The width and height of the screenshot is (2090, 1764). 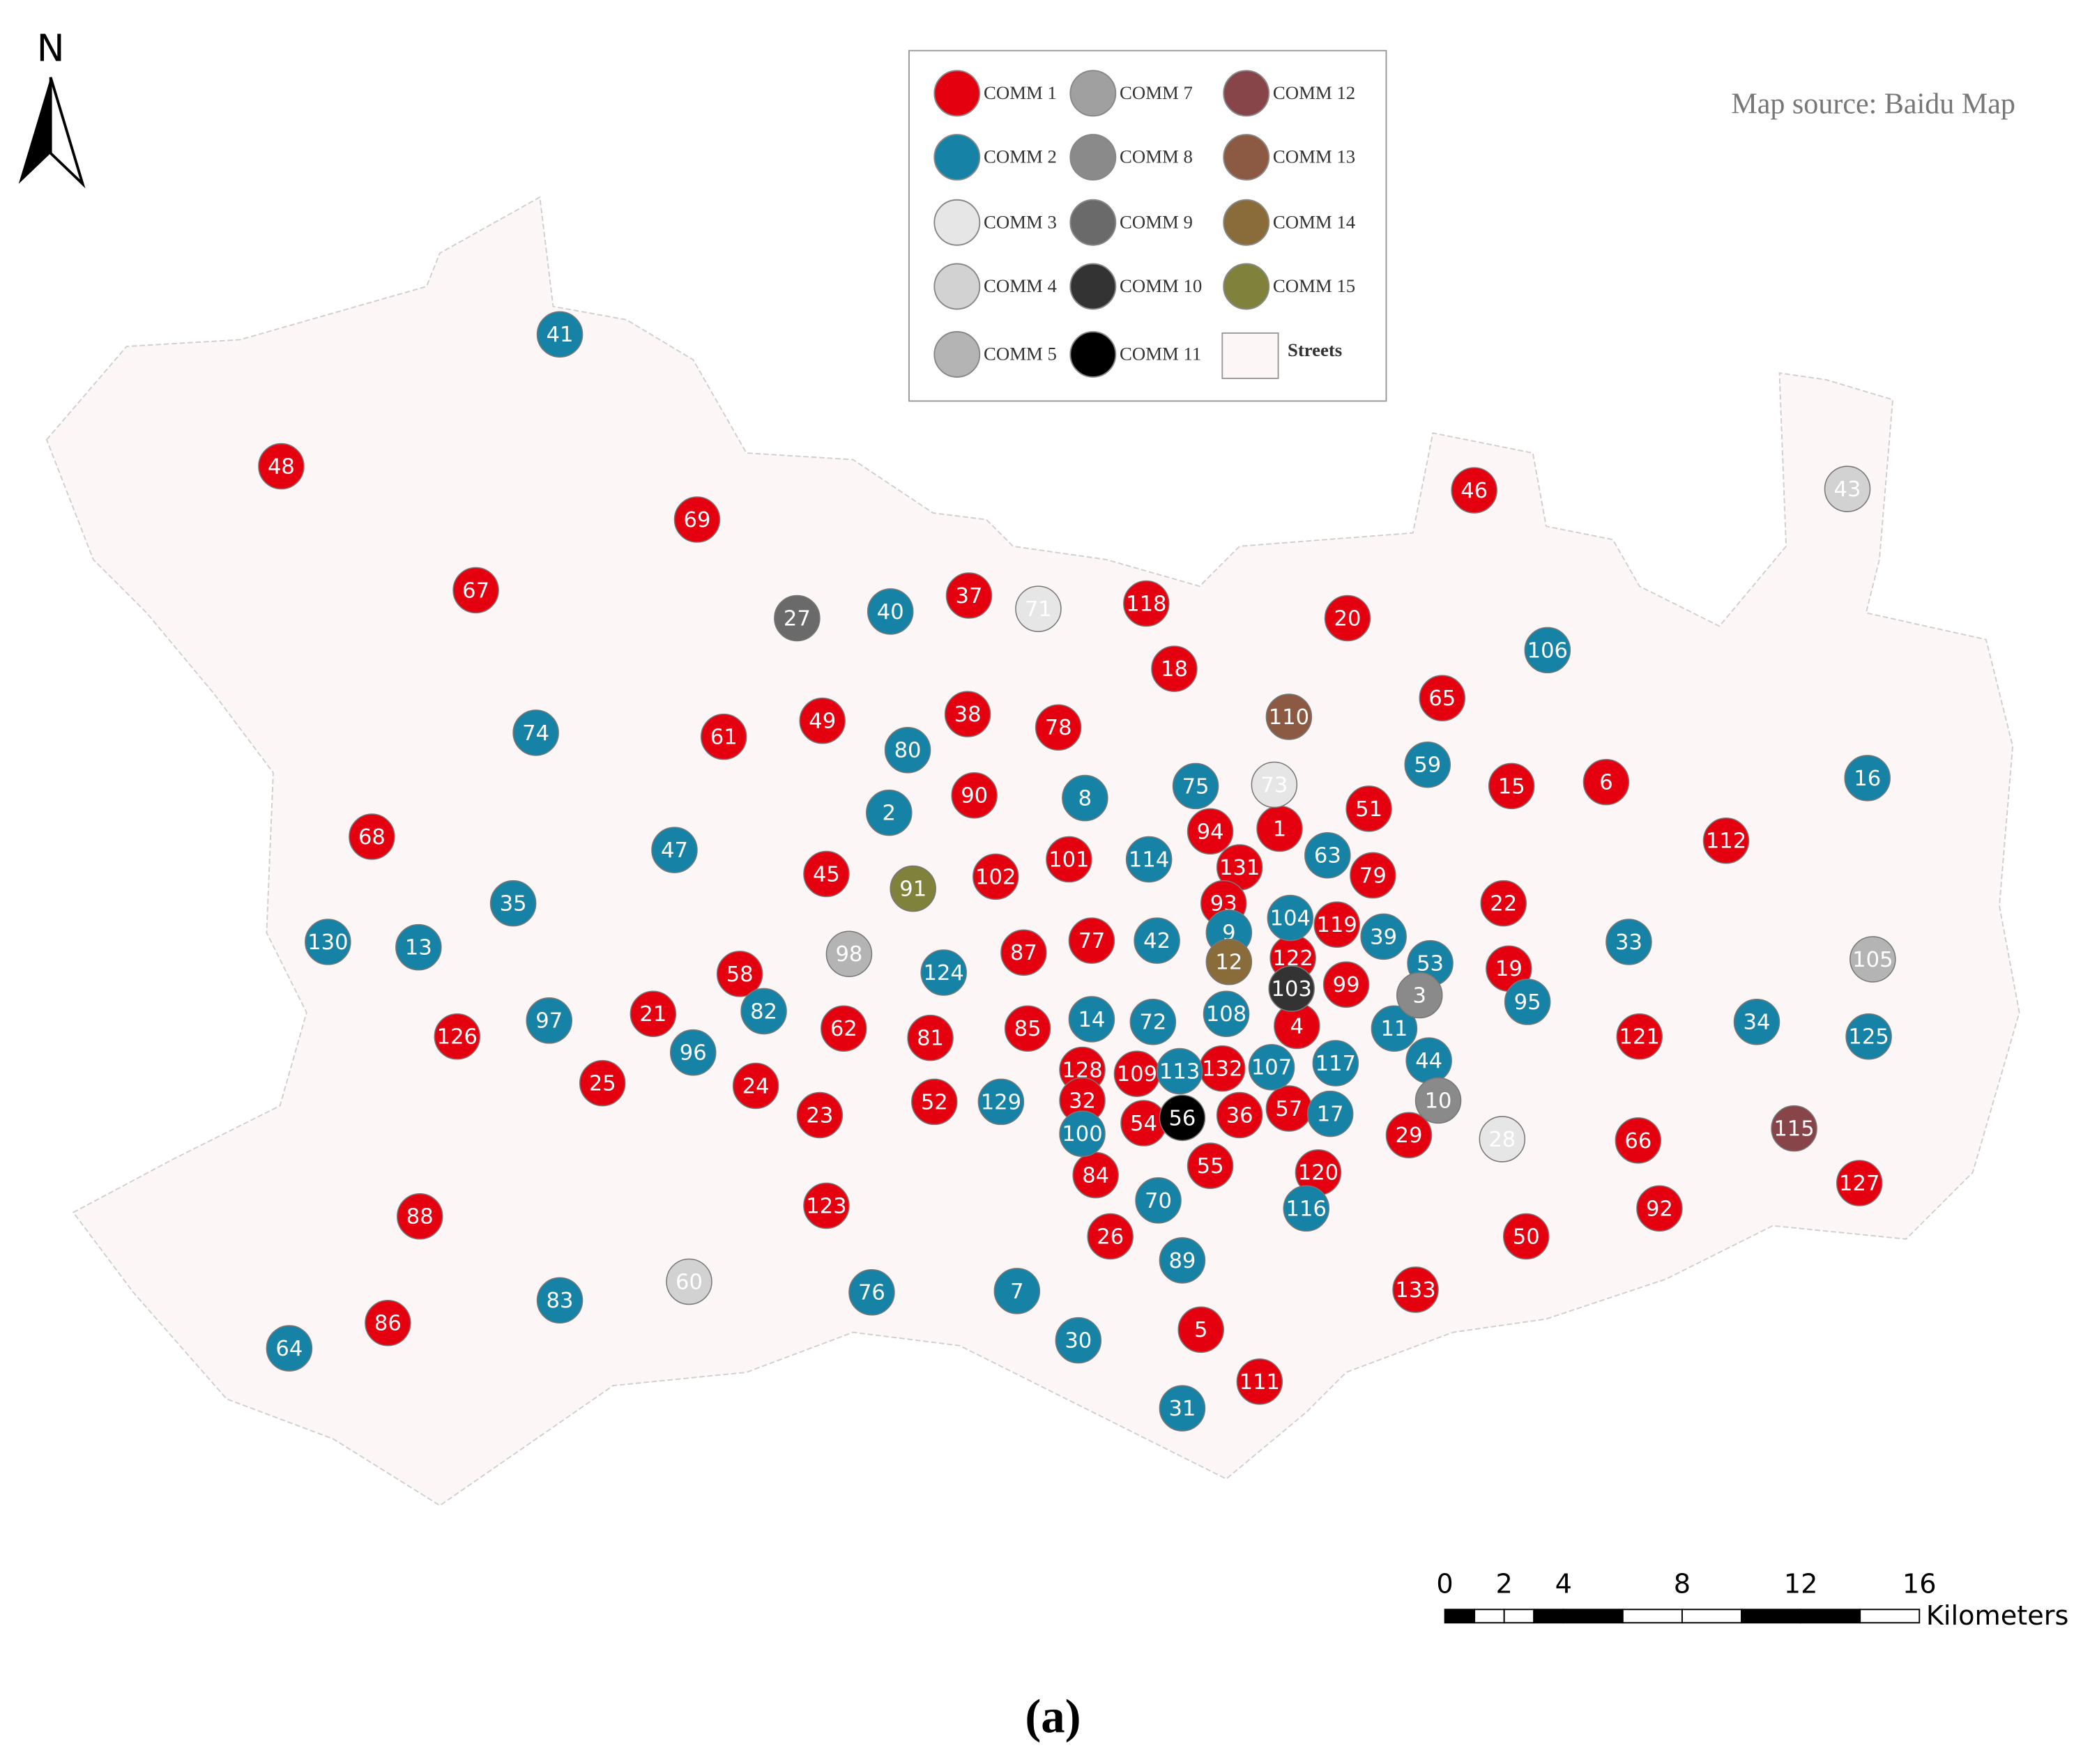 I want to click on node-label: 23, so click(x=819, y=1115).